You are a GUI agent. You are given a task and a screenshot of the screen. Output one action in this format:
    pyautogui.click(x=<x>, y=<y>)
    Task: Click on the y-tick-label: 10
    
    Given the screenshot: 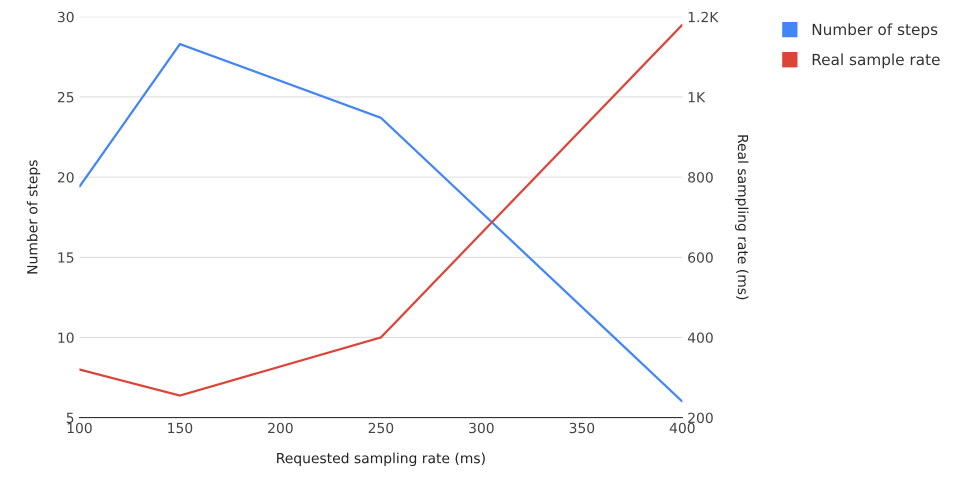 What is the action you would take?
    pyautogui.click(x=66, y=337)
    